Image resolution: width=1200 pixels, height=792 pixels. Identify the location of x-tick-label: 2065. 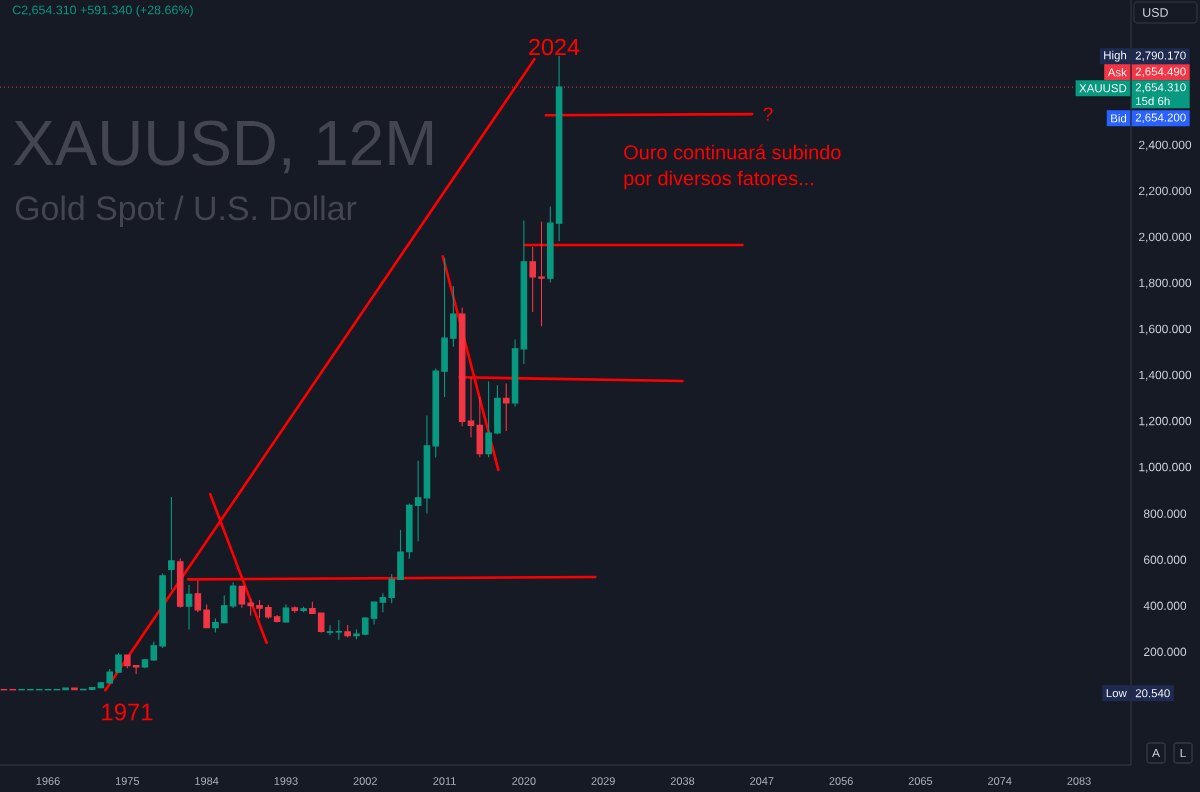
(920, 781).